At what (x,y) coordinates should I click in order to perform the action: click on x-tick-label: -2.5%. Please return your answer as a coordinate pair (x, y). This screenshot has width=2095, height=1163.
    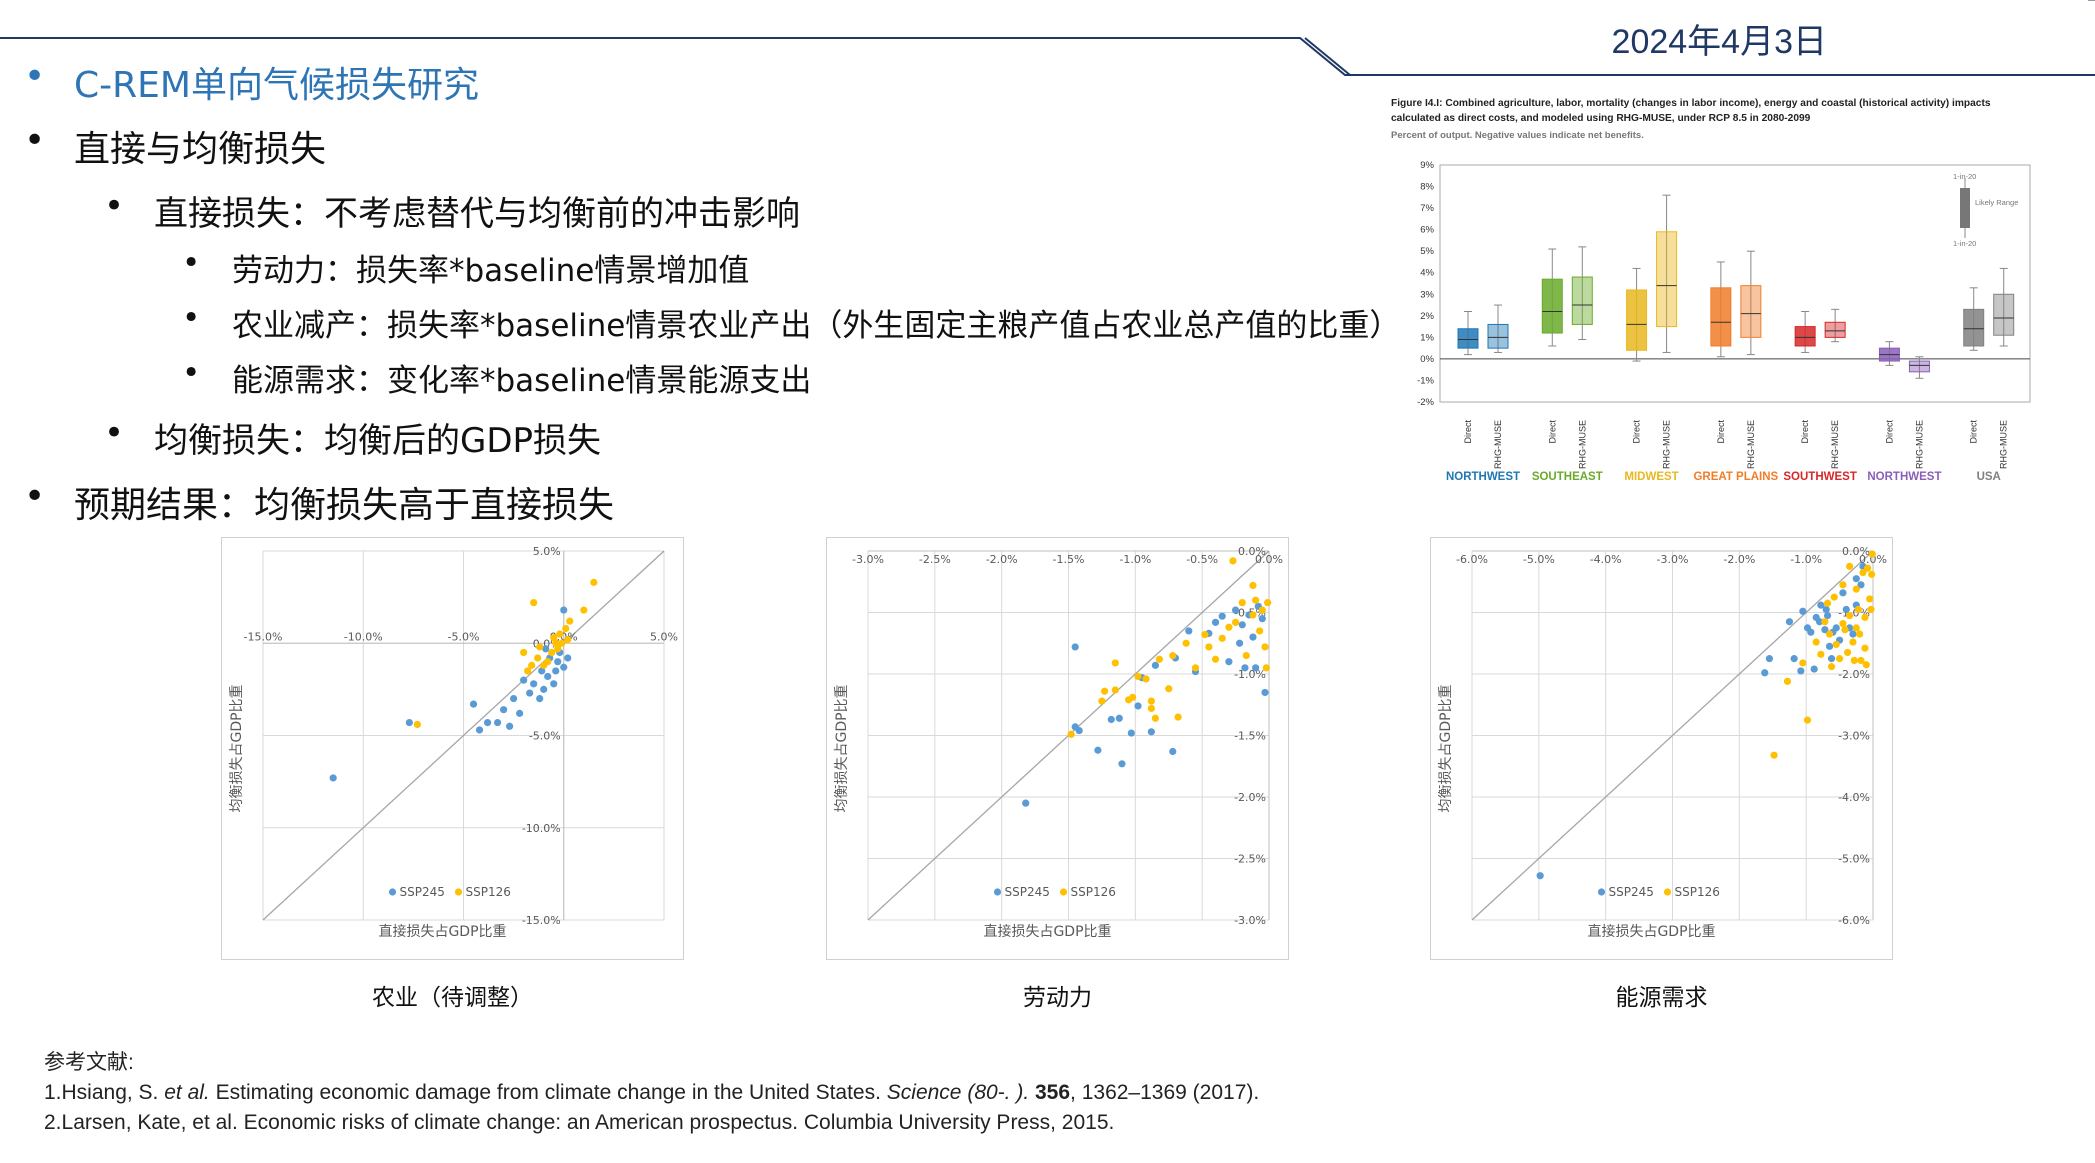
    Looking at the image, I should click on (935, 559).